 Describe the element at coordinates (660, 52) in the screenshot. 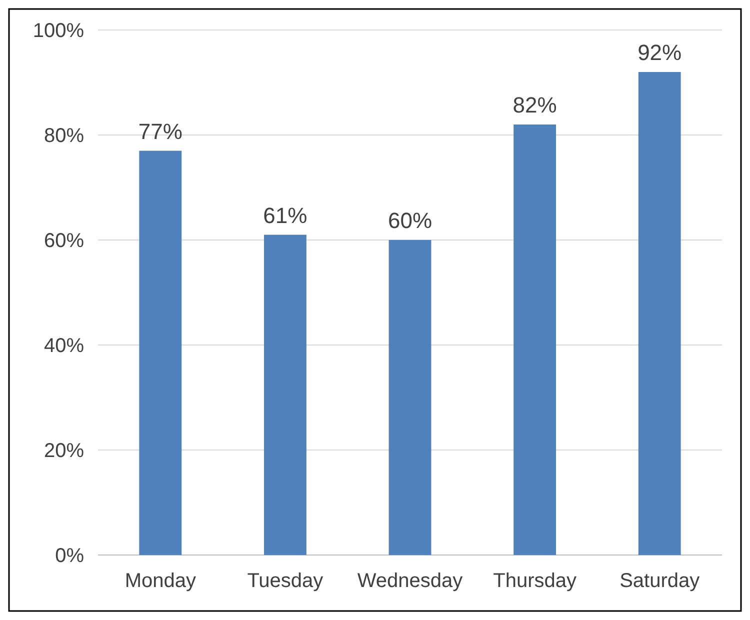

I see `data-label: 92%` at that location.